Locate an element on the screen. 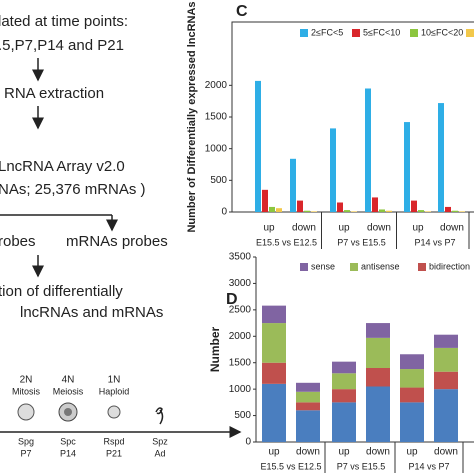  stage-time: P7 is located at coordinates (25, 453).